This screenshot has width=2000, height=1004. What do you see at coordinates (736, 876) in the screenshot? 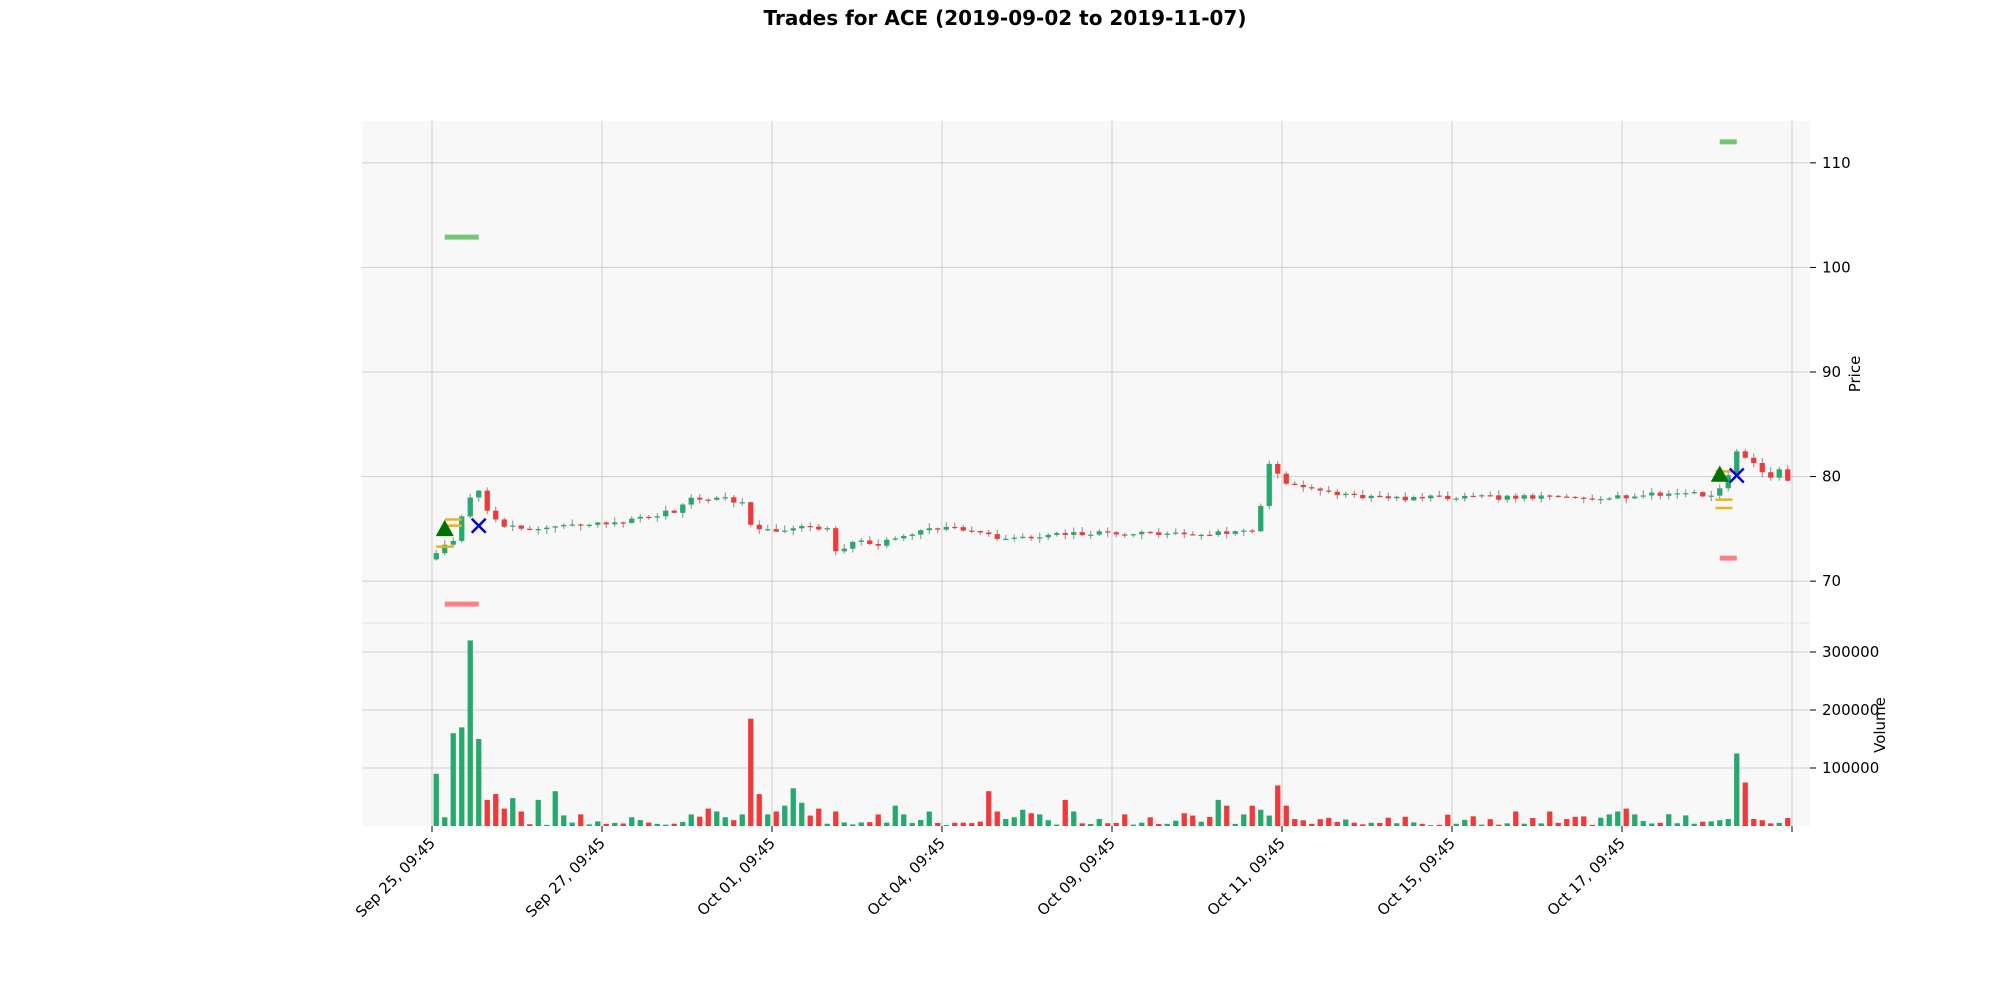
I see `x-tick-label: Oct 01, 09:45` at bounding box center [736, 876].